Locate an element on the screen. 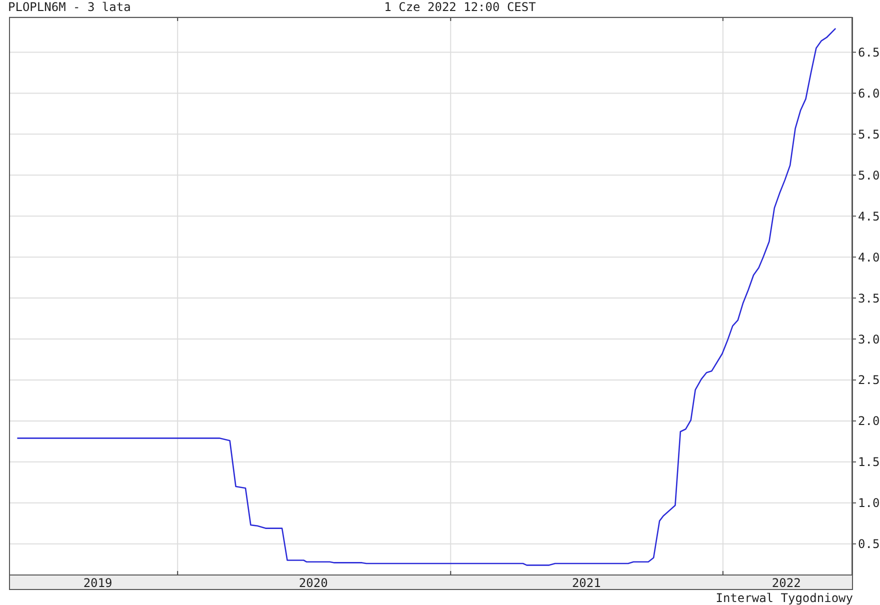  y-tick-label: 1.5 is located at coordinates (869, 462).